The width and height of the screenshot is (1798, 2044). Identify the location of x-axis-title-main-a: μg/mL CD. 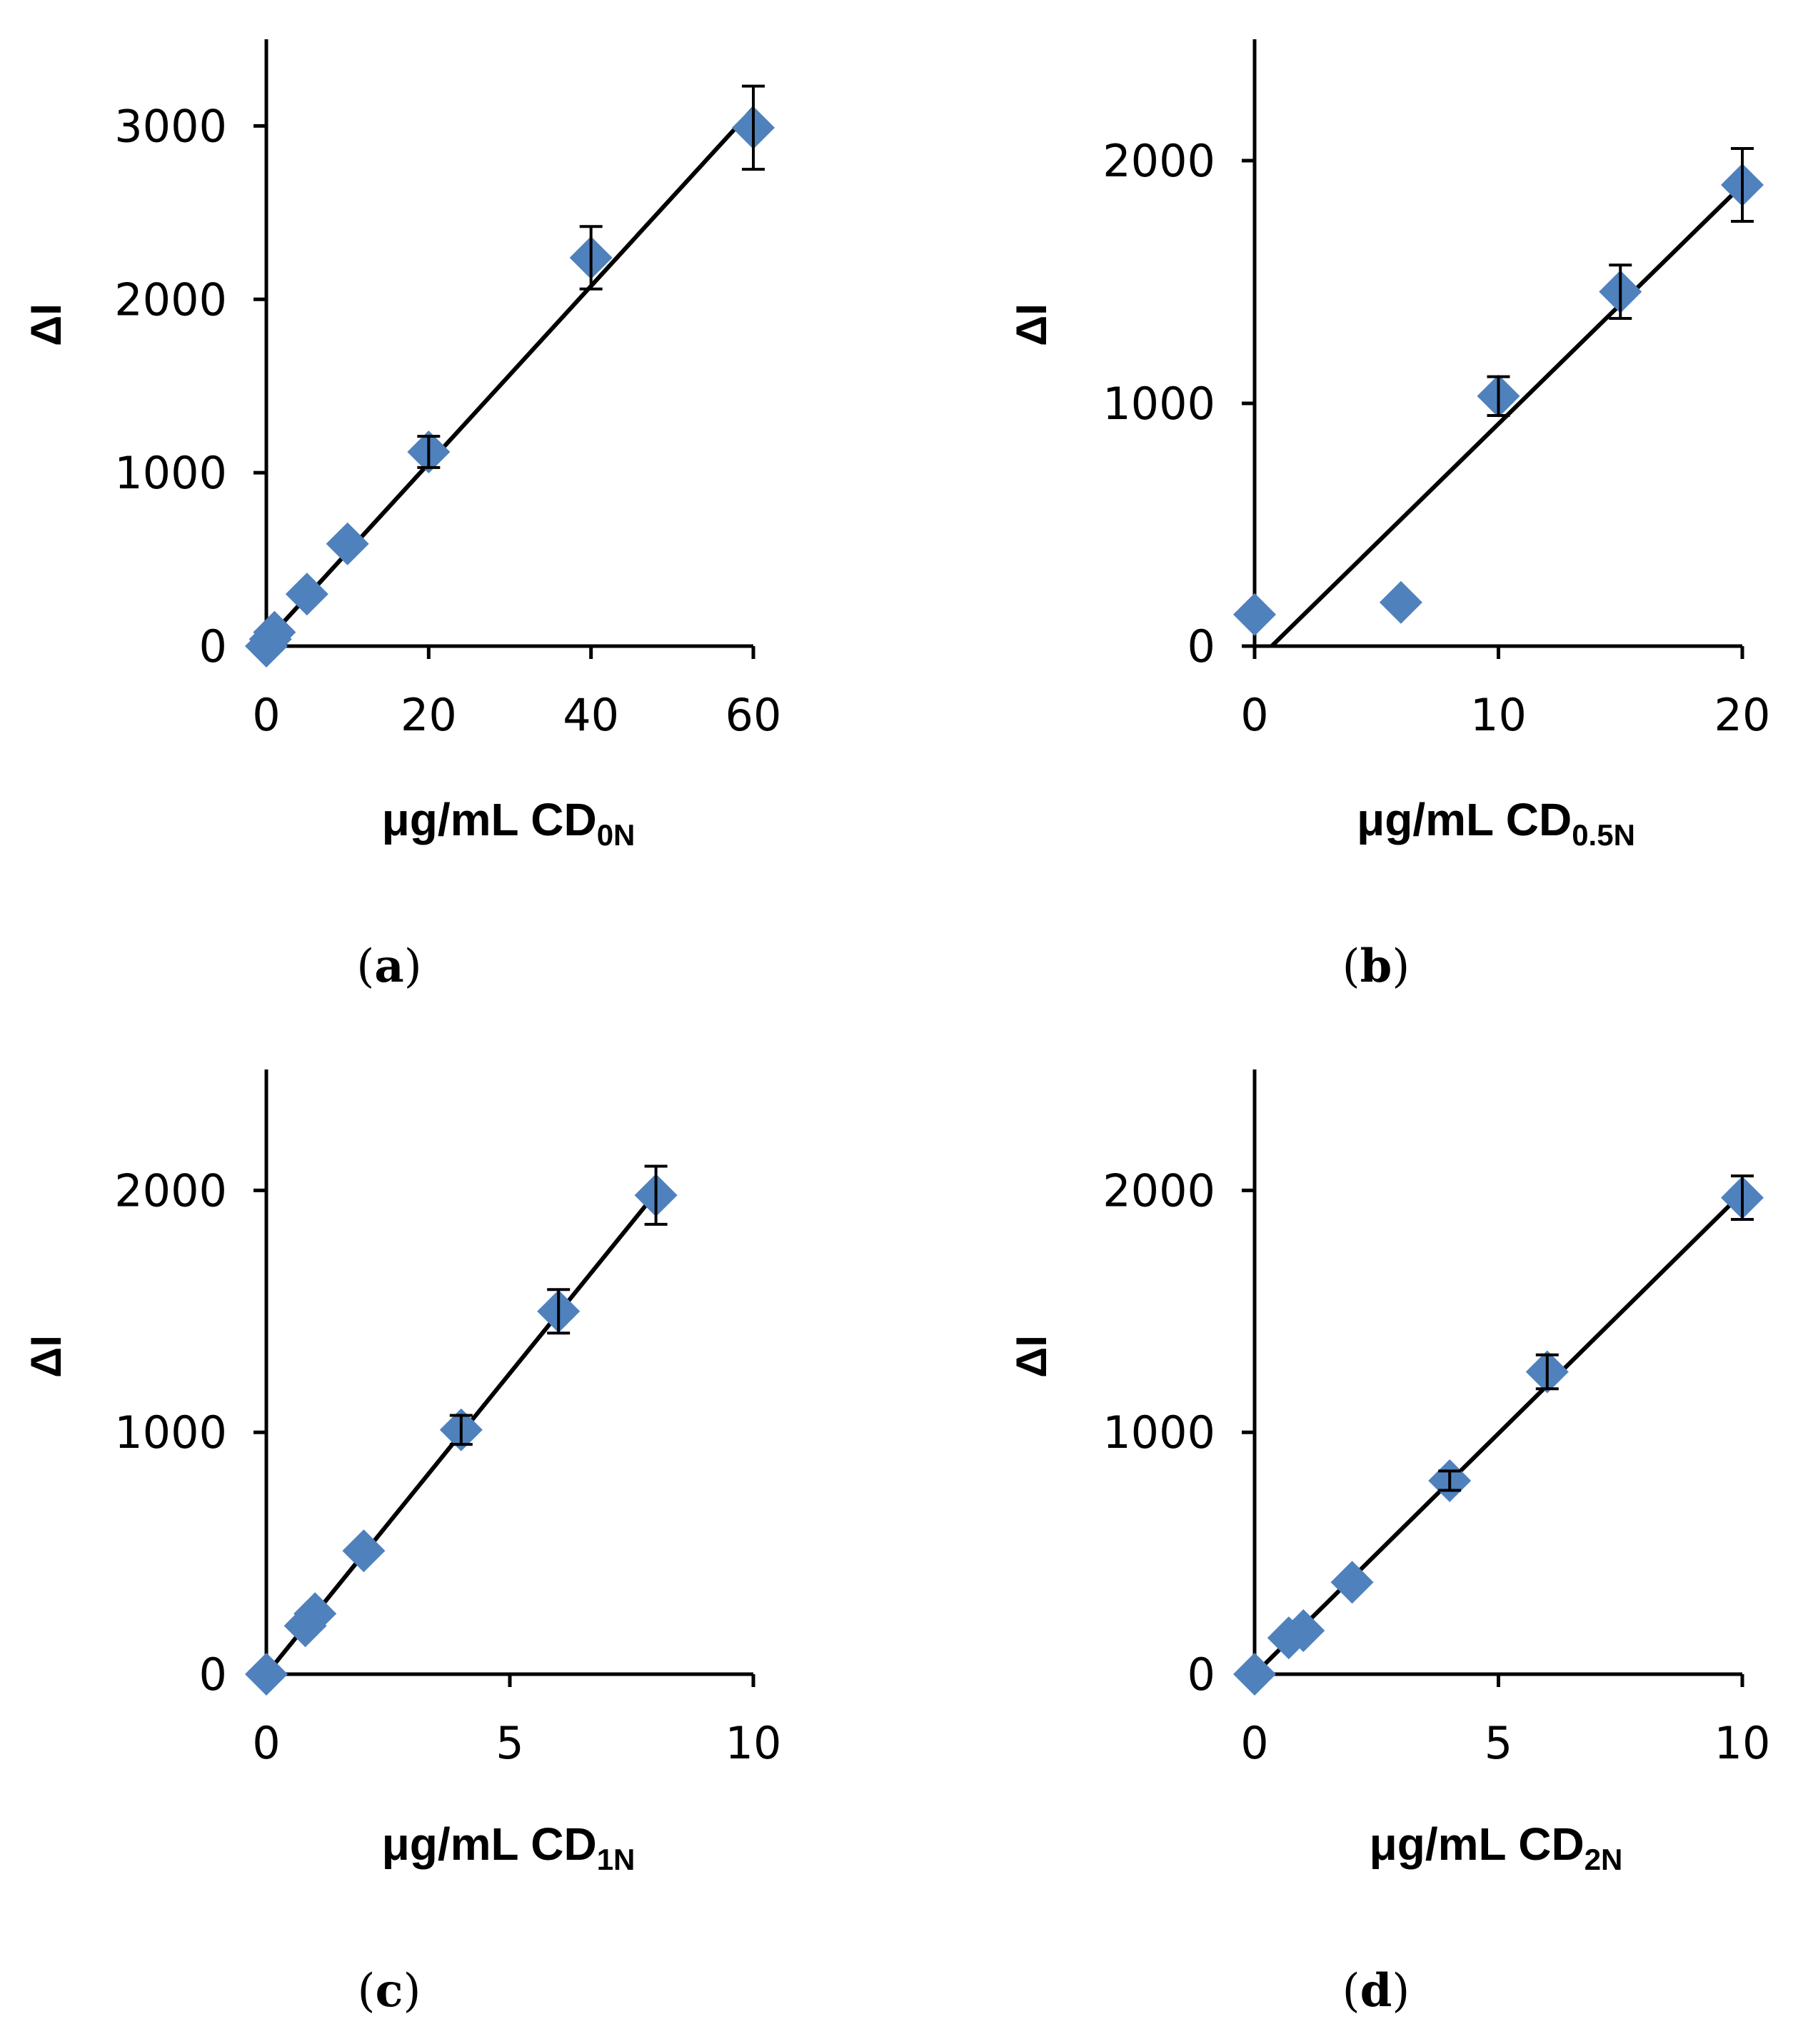
(489, 819).